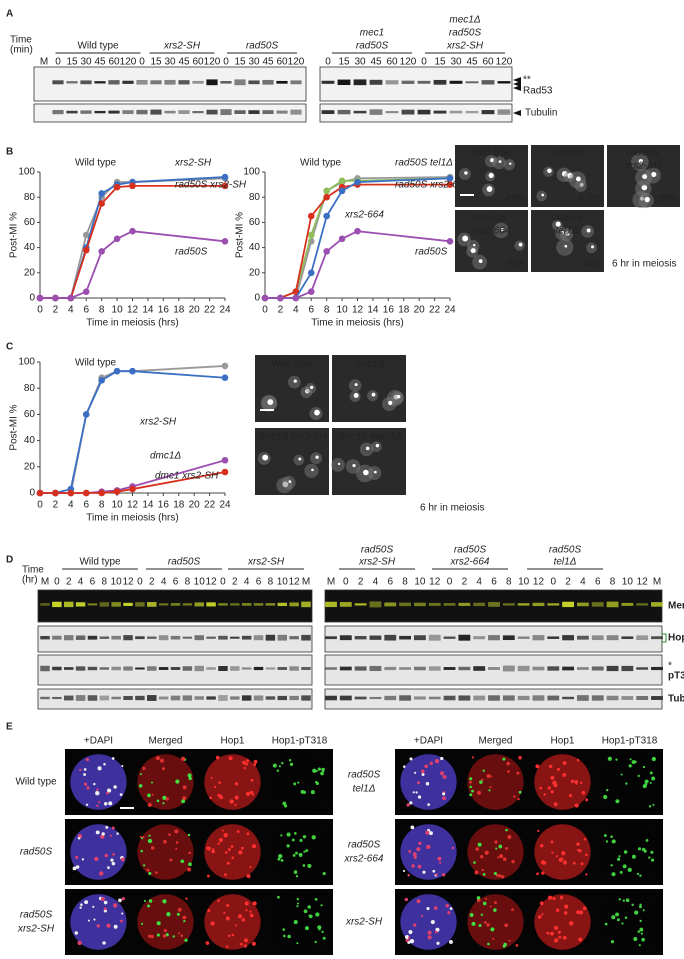 This screenshot has width=684, height=959. Describe the element at coordinates (56, 505) in the screenshot. I see `x-tick-label: 2` at that location.